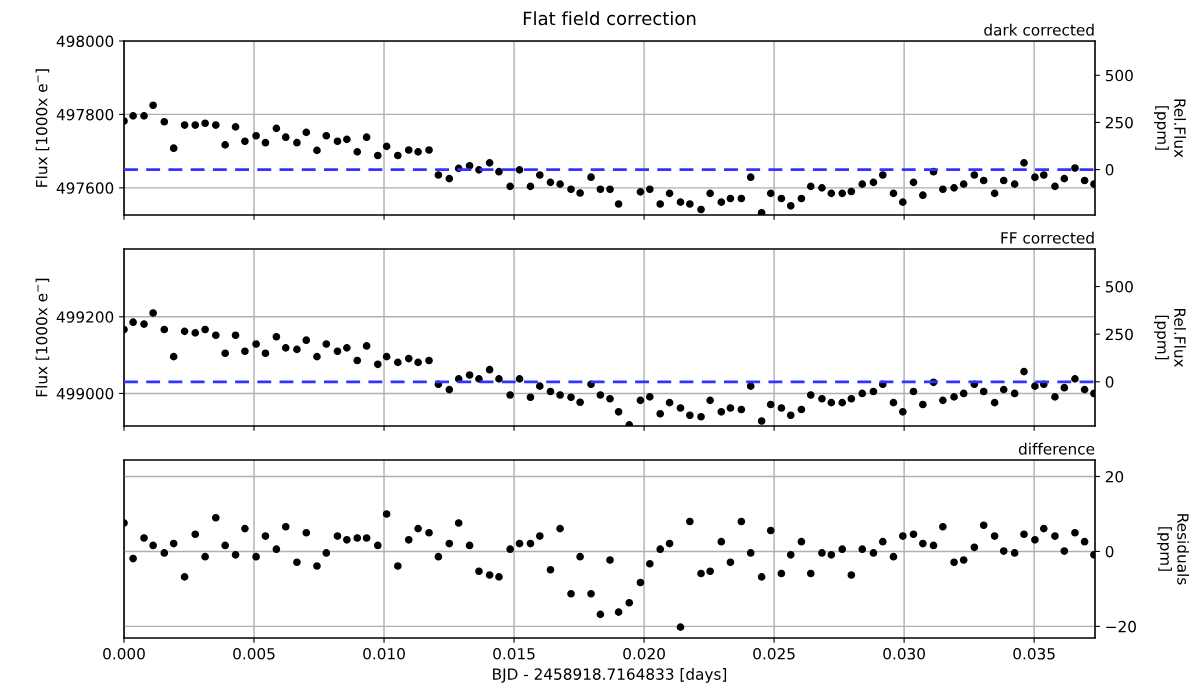 This screenshot has width=1199, height=698. I want to click on x-tick-label: 0.025, so click(774, 653).